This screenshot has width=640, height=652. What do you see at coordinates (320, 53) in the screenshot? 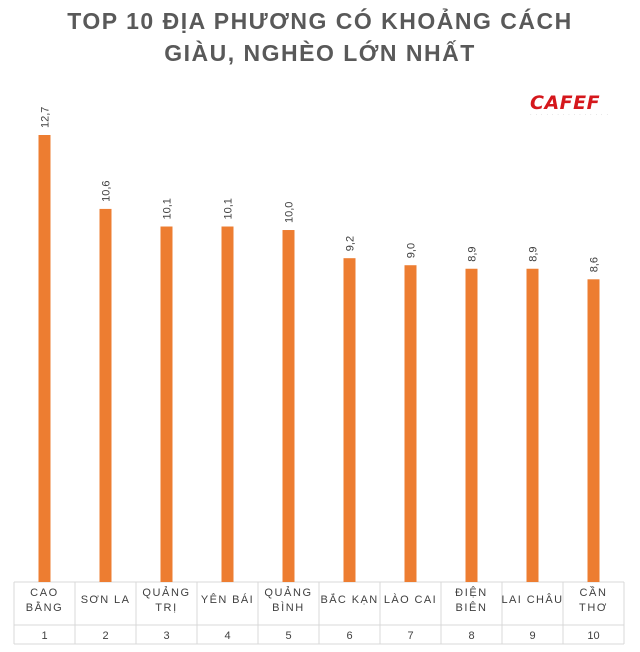
I see `chart-title-line-2: GIÀU, NGHÈO LỚN NHẤT` at bounding box center [320, 53].